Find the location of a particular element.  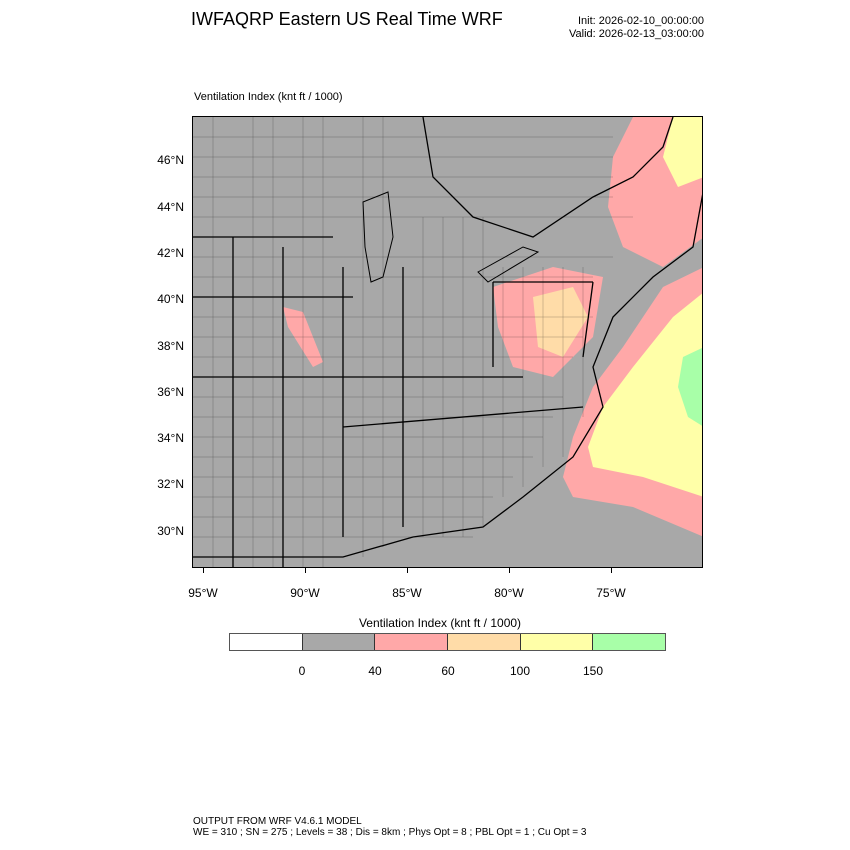

footer-model: OUTPUT FROM WRF V4.6.1 MODEL is located at coordinates (277, 821).